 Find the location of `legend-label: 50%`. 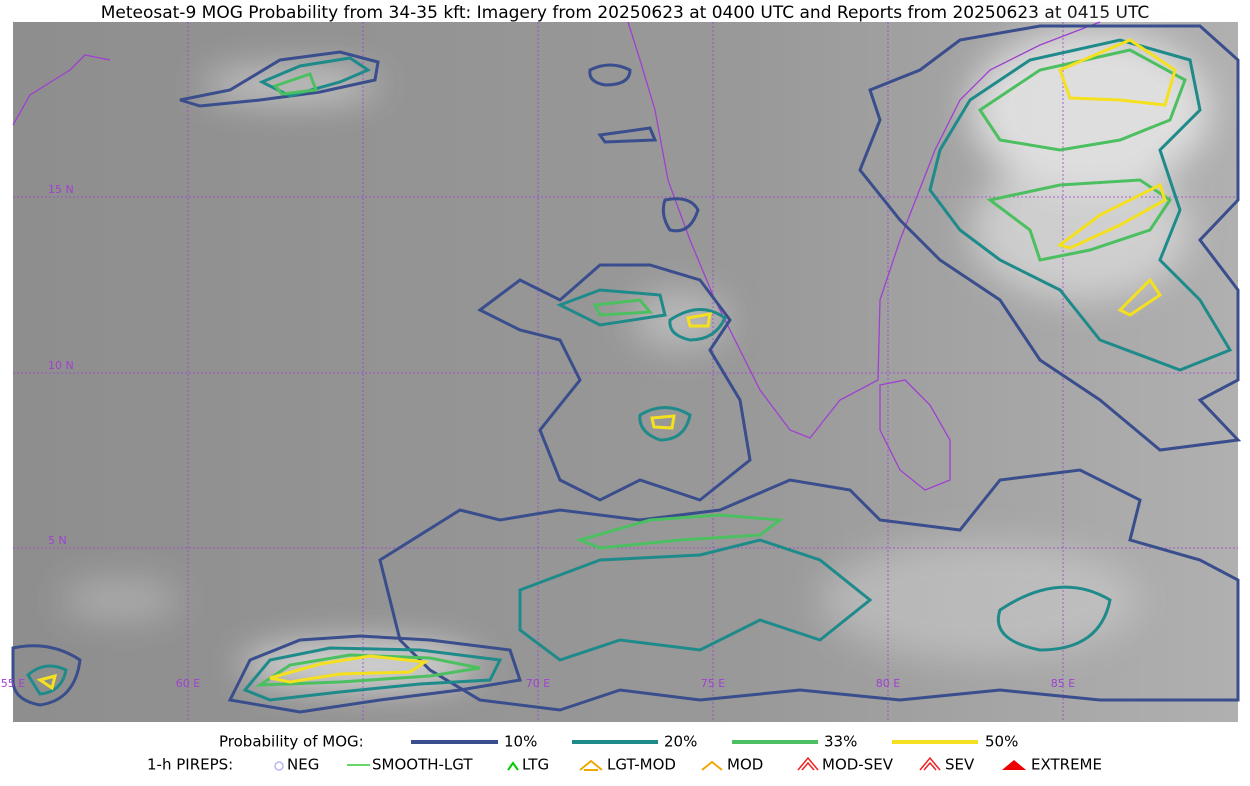

legend-label: 50% is located at coordinates (1001, 742).